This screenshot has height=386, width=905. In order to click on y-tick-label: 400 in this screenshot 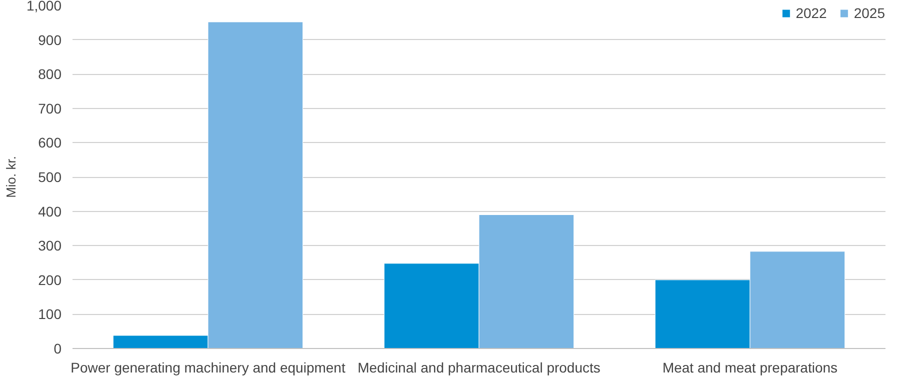, I will do `click(50, 211)`.